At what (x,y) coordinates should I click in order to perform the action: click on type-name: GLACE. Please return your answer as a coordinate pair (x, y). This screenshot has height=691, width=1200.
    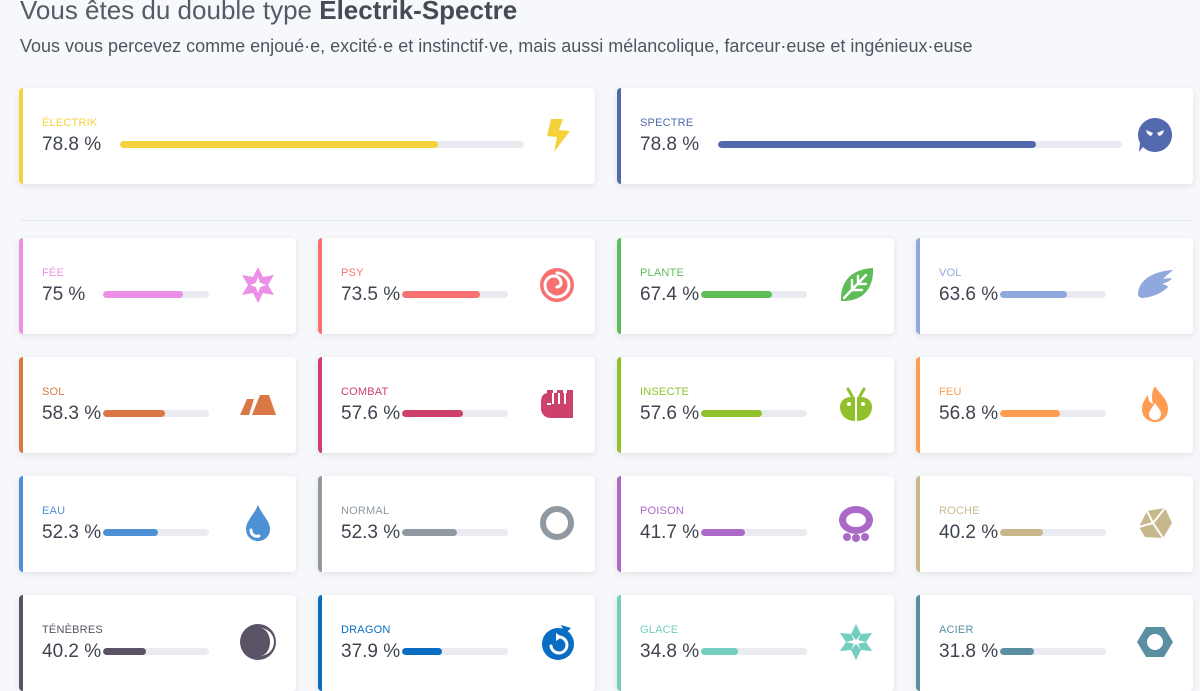
    Looking at the image, I should click on (659, 630).